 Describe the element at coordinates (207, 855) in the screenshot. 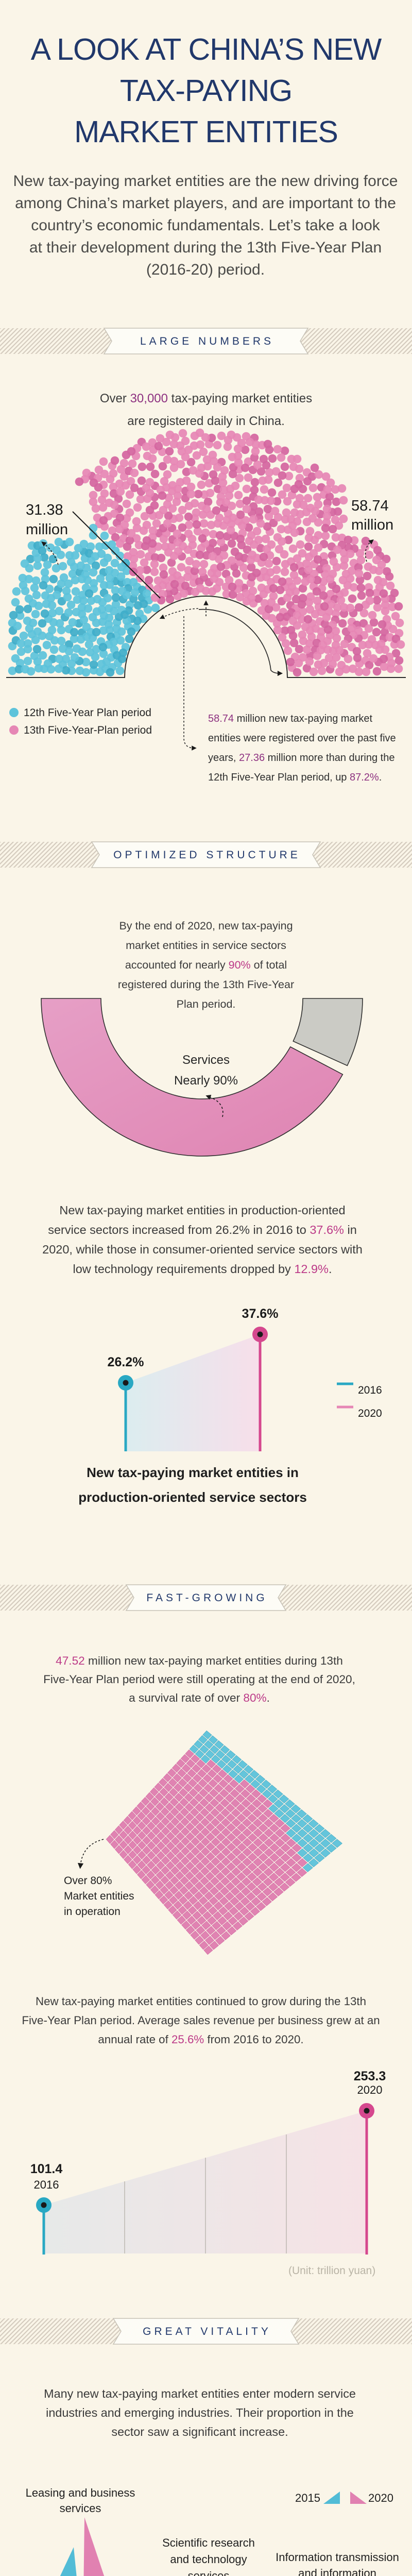

I see `svg-text: OPTIMIZED STRUCTURE` at that location.